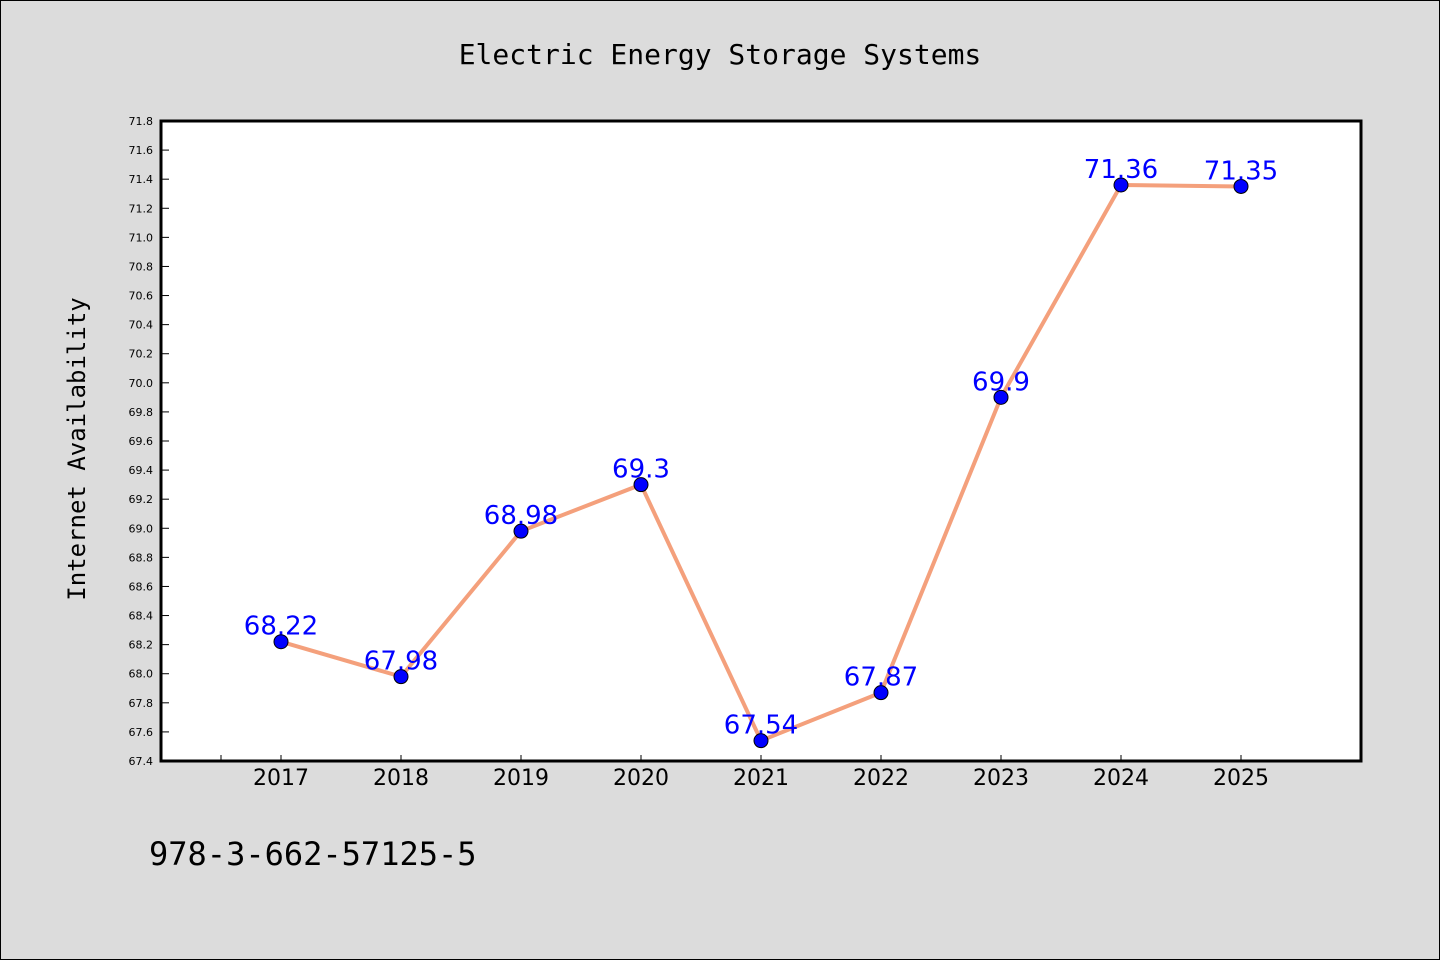 The height and width of the screenshot is (960, 1440). I want to click on x-tick-label: 2018, so click(401, 778).